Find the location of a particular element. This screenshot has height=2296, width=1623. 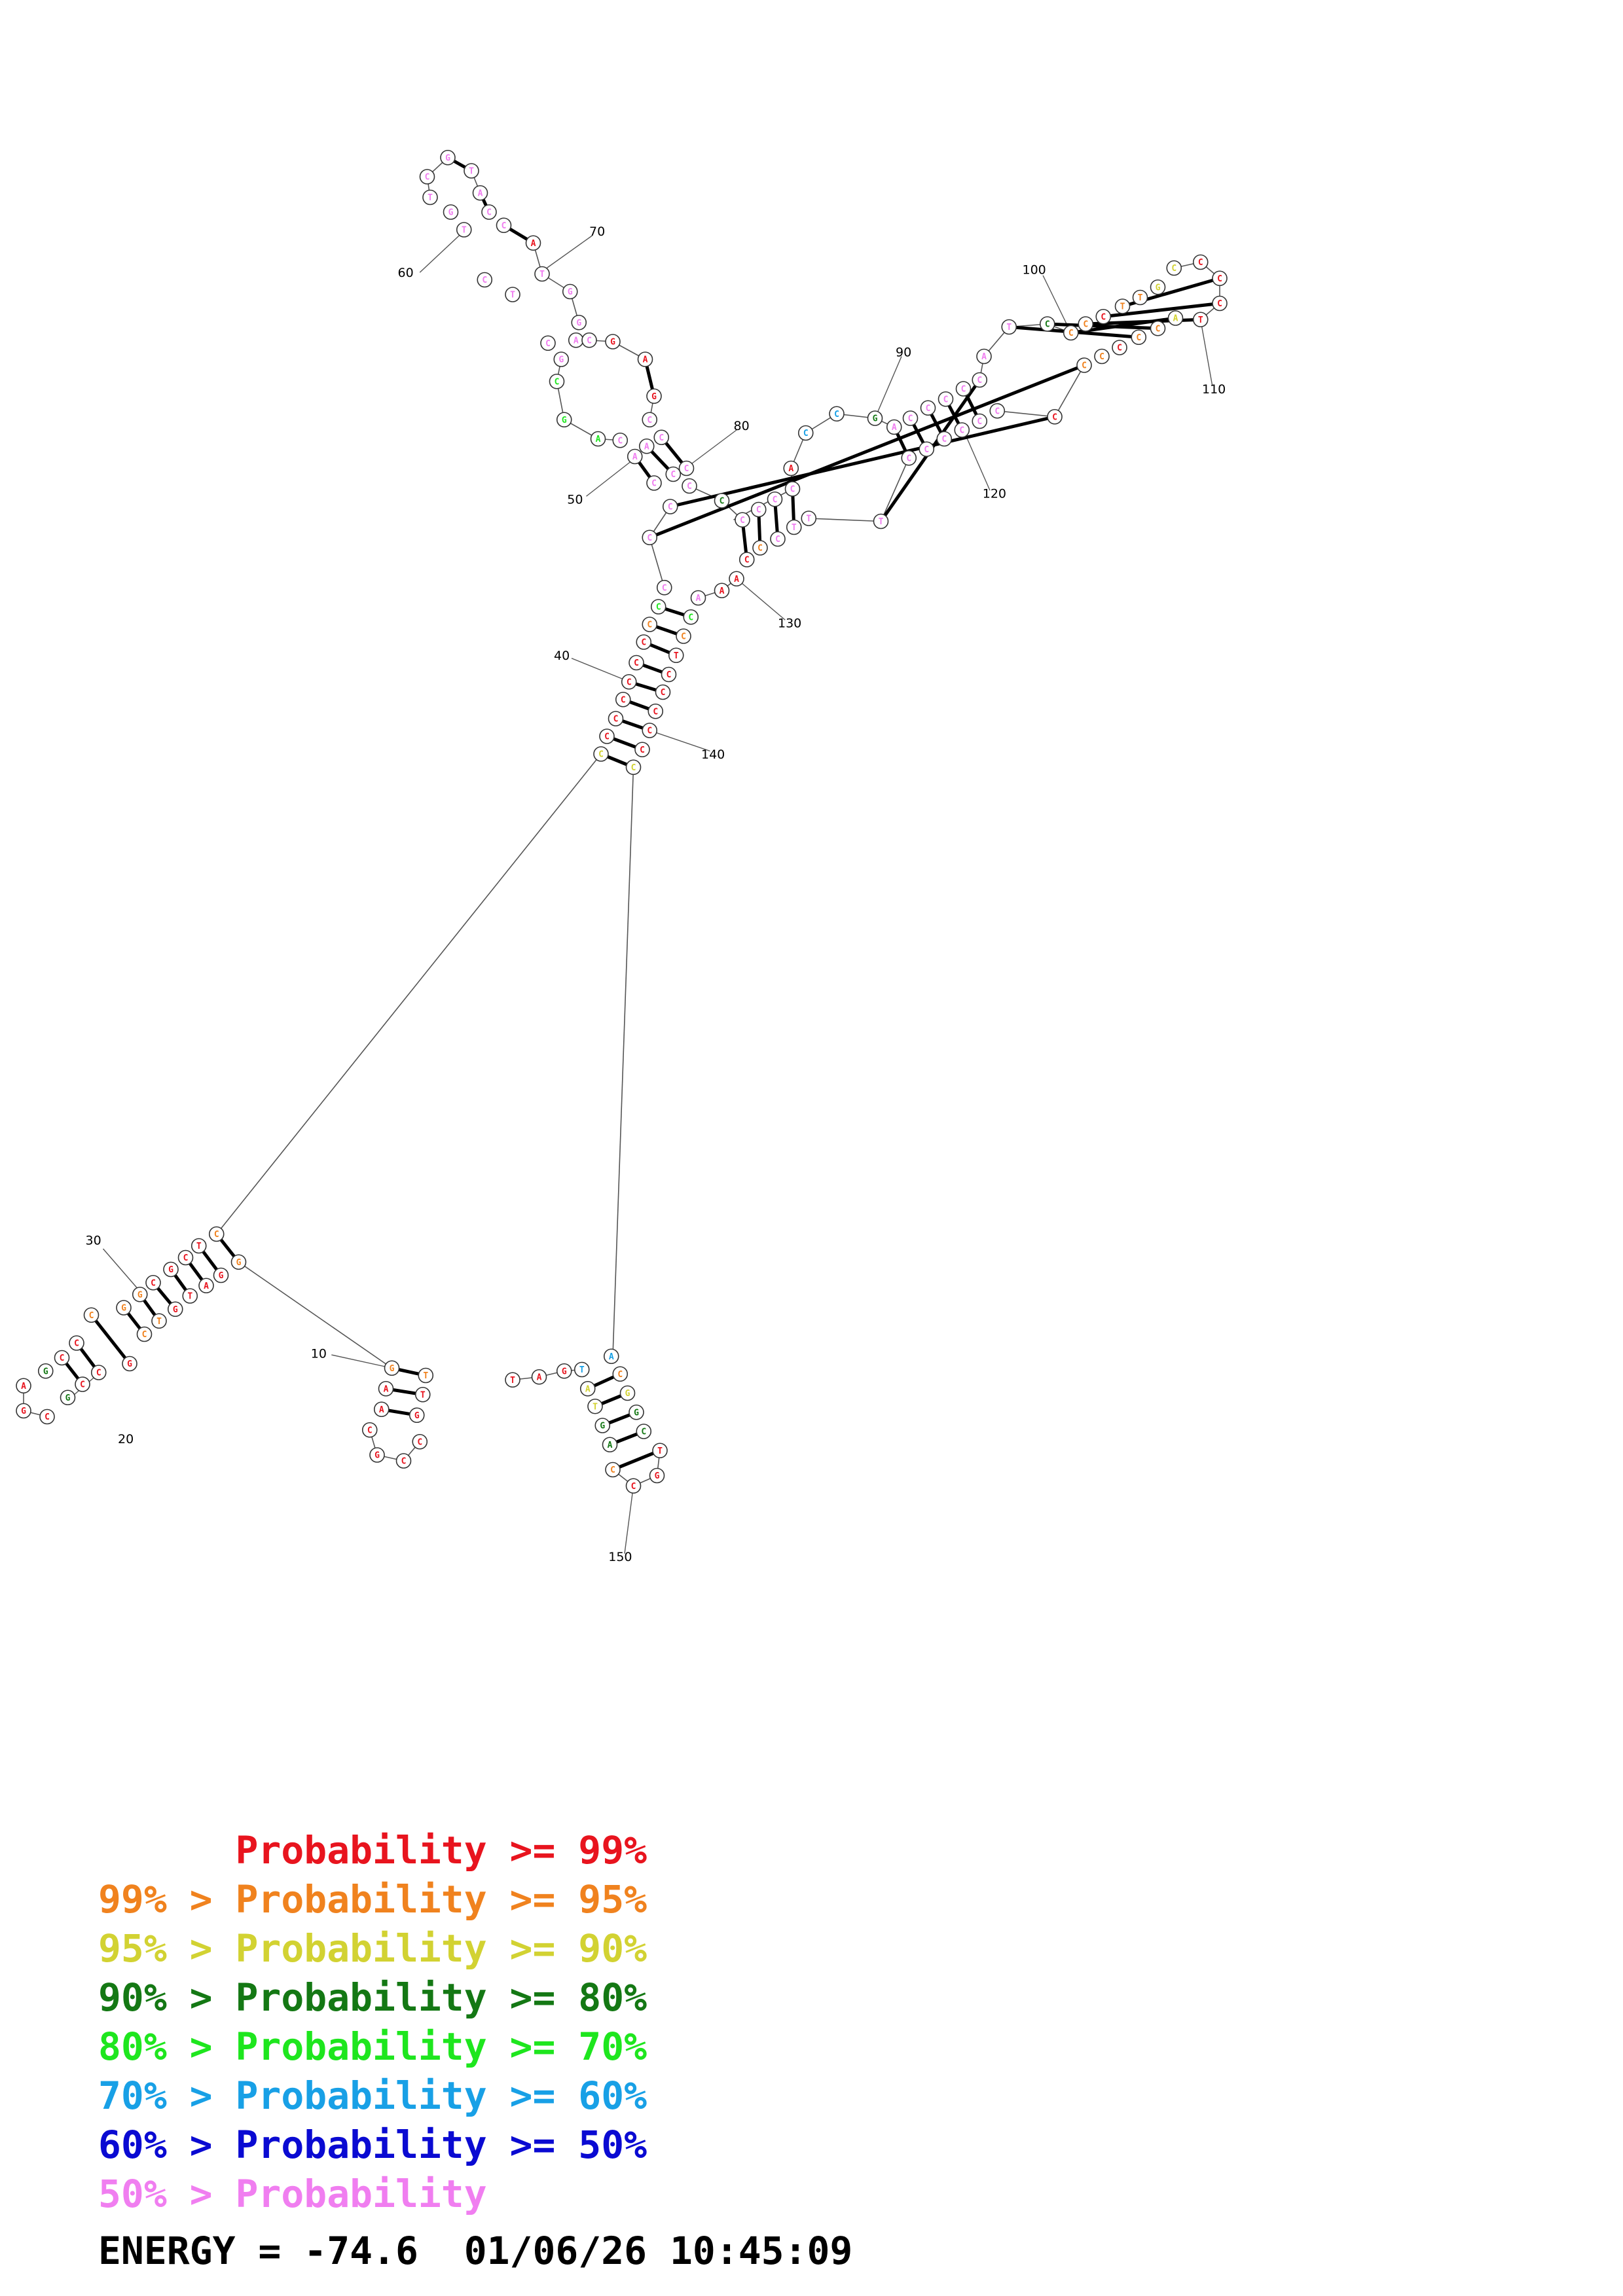

legend-prefix: 99% > is located at coordinates (167, 1899).